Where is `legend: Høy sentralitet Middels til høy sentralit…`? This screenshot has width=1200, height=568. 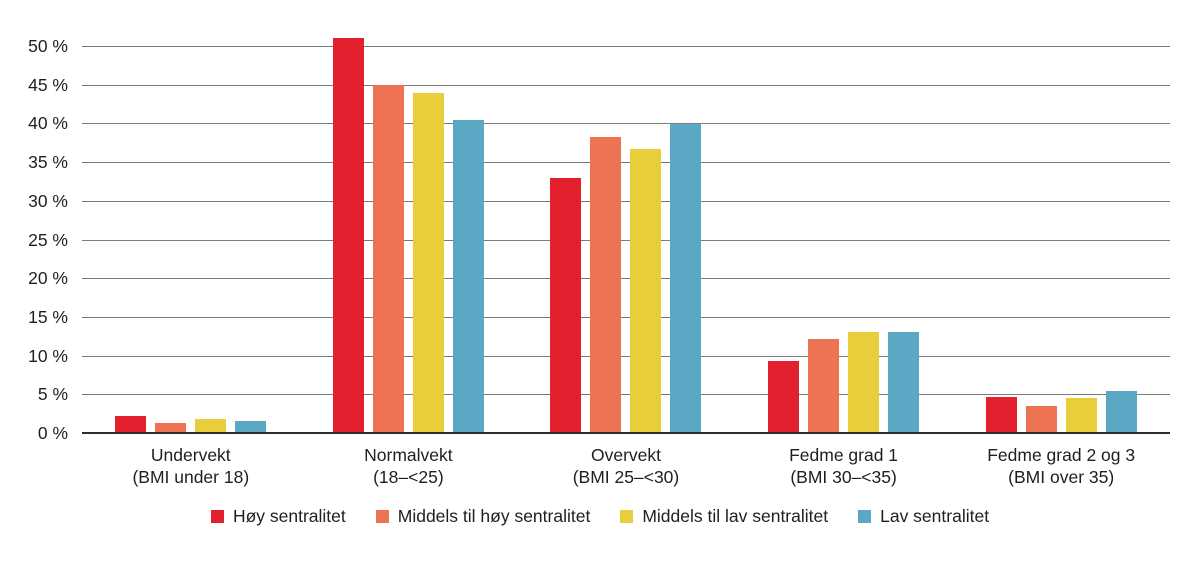
legend: Høy sentralitet Middels til høy sentralit… is located at coordinates (600, 516).